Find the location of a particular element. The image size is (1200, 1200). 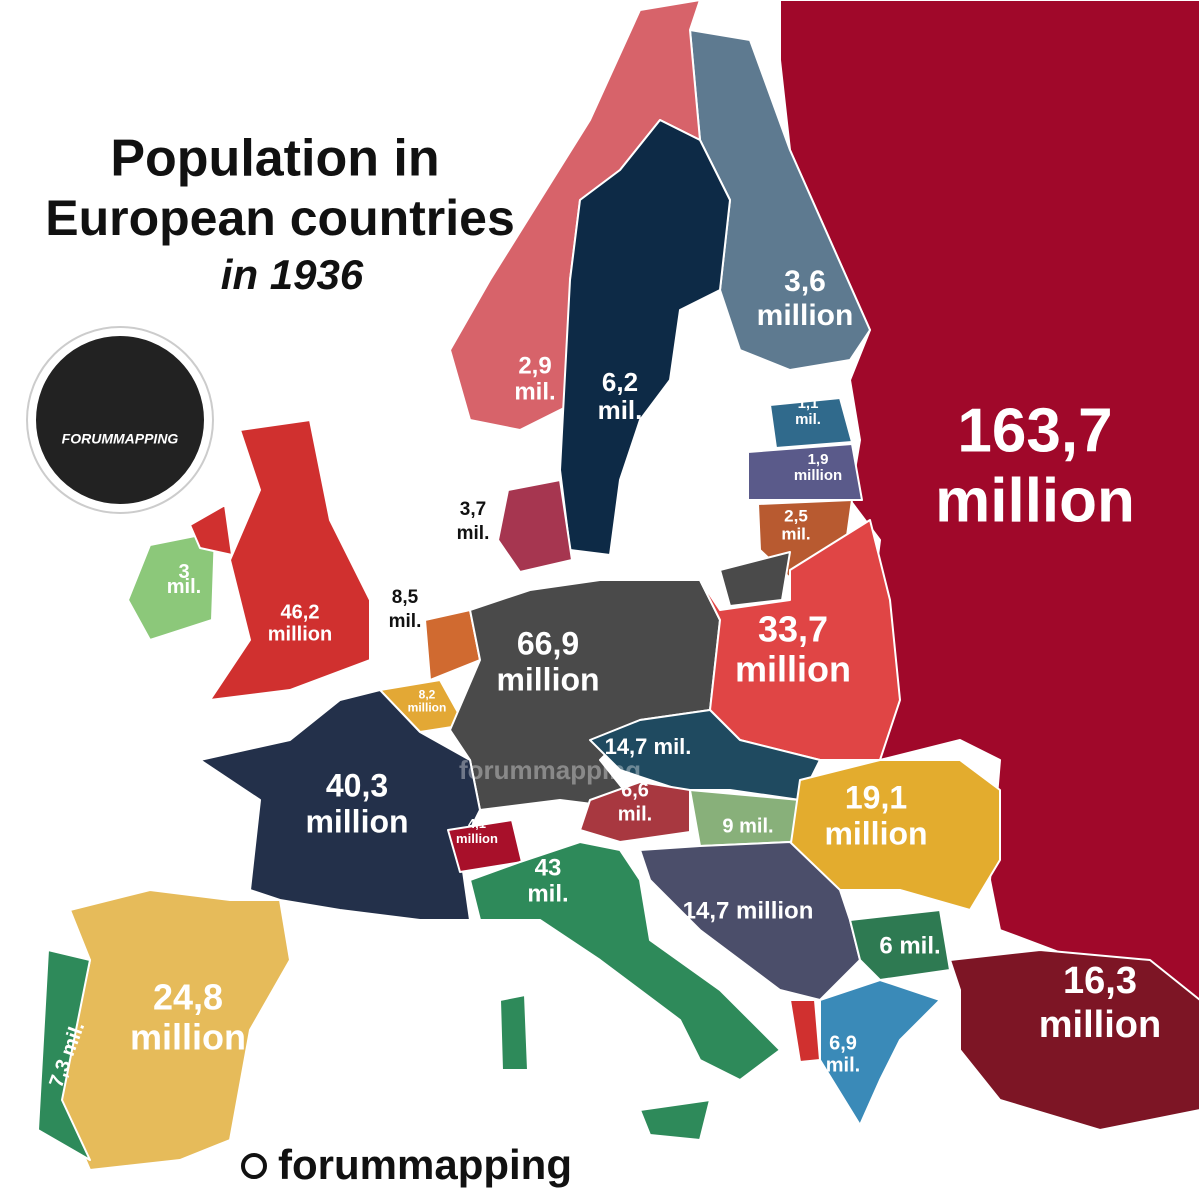

logo-text: FORUMMAPPING is located at coordinates (120, 439).